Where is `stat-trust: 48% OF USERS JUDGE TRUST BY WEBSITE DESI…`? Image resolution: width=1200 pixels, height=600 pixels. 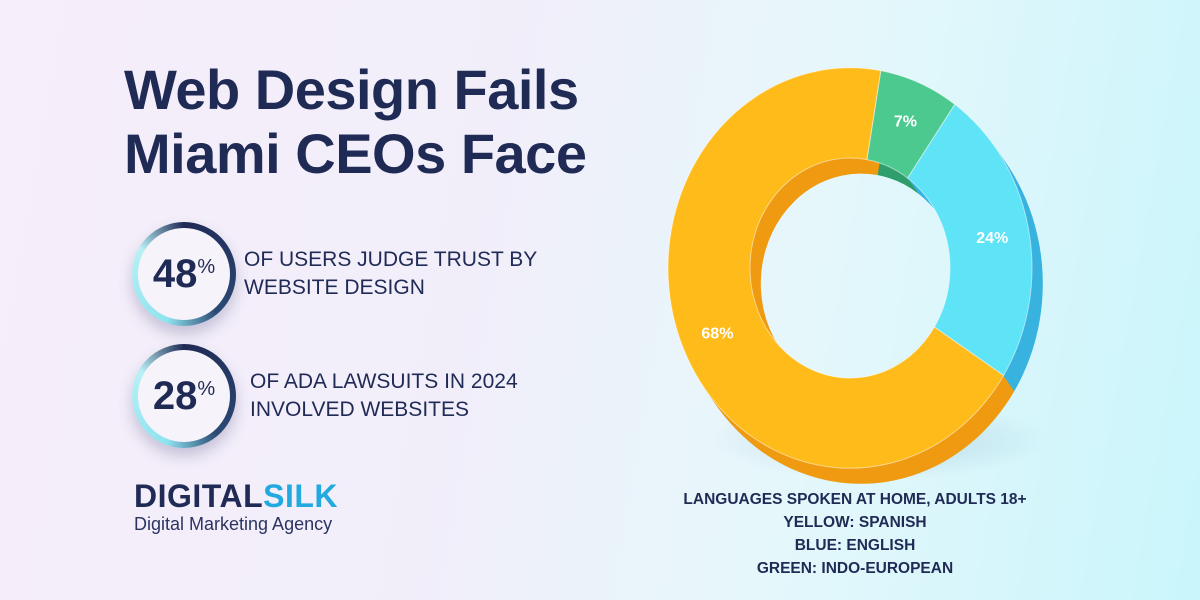
stat-trust: 48% OF USERS JUDGE TRUST BY WEBSITE DESI… is located at coordinates (334, 274).